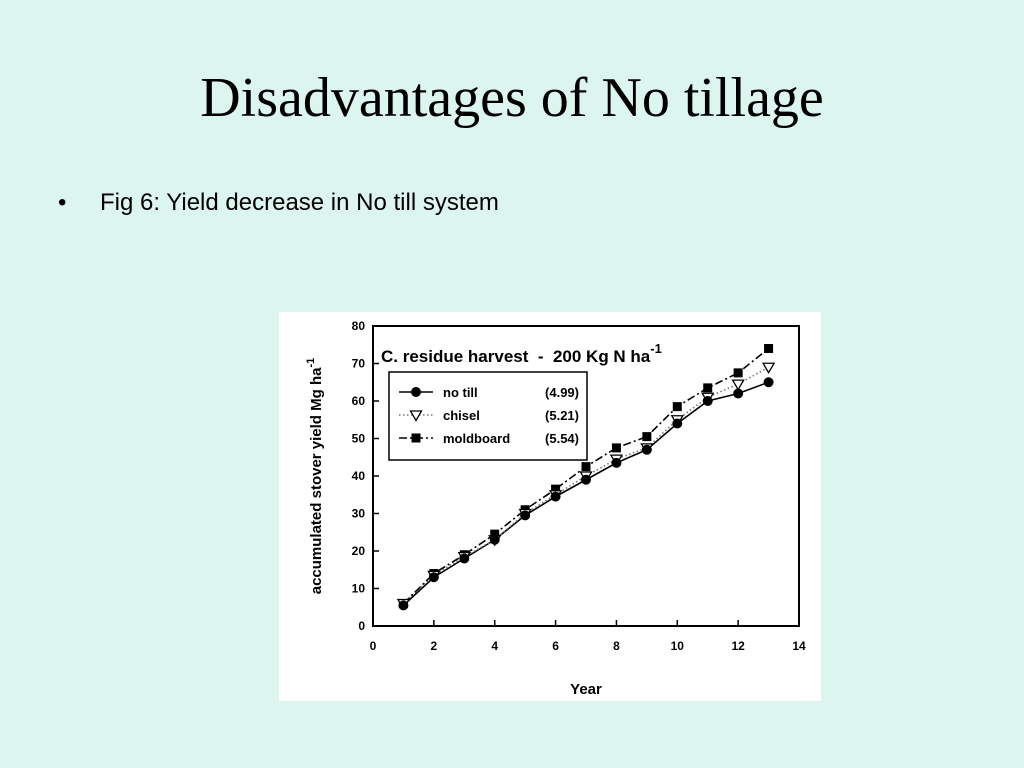 The height and width of the screenshot is (768, 1024). I want to click on legend-label: chisel, so click(461, 415).